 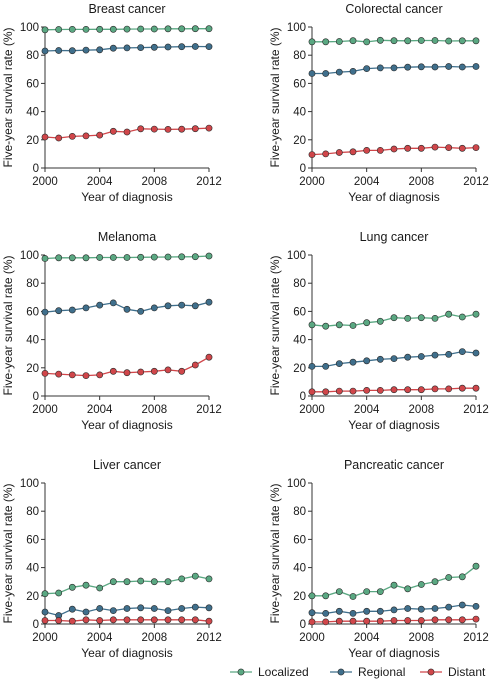 What do you see at coordinates (299, 141) in the screenshot?
I see `y-tick-label: 20` at bounding box center [299, 141].